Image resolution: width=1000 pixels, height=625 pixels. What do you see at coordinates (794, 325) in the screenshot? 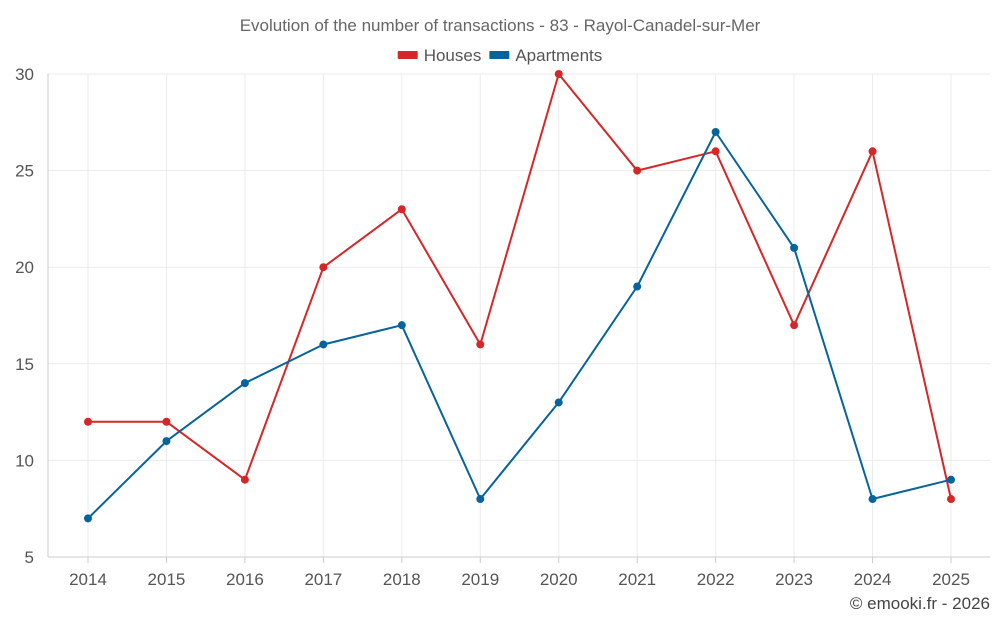
I see `houses-point-2023` at bounding box center [794, 325].